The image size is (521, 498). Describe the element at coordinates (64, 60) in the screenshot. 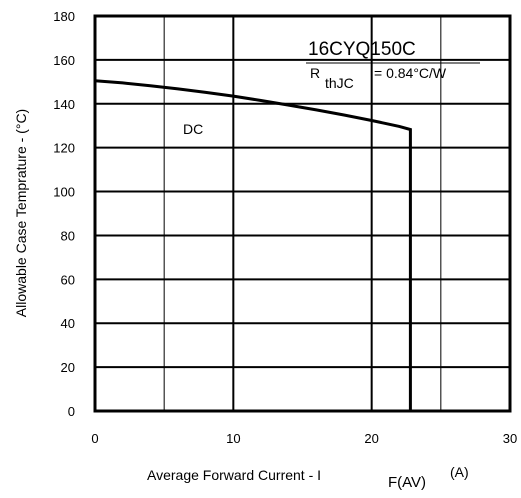

I see `y-tick-label: 160` at that location.